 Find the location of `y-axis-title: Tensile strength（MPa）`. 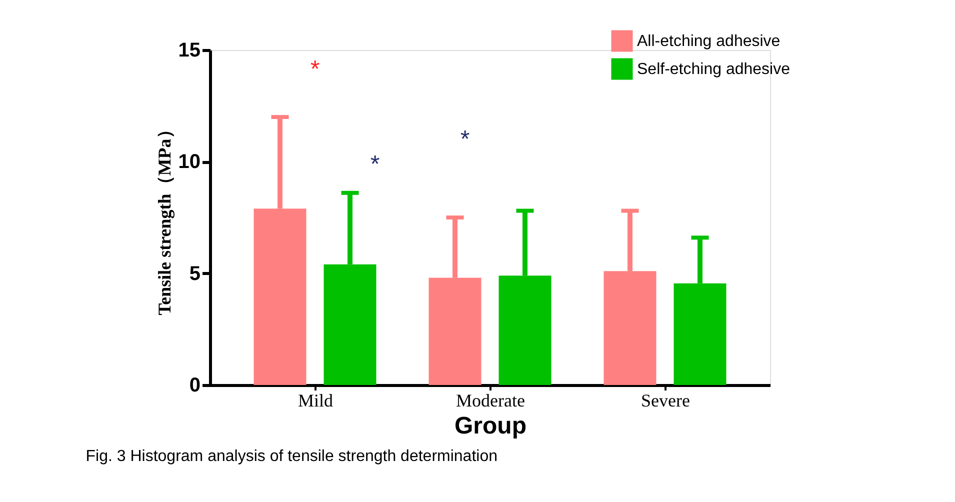

y-axis-title: Tensile strength（MPa） is located at coordinates (164, 218).